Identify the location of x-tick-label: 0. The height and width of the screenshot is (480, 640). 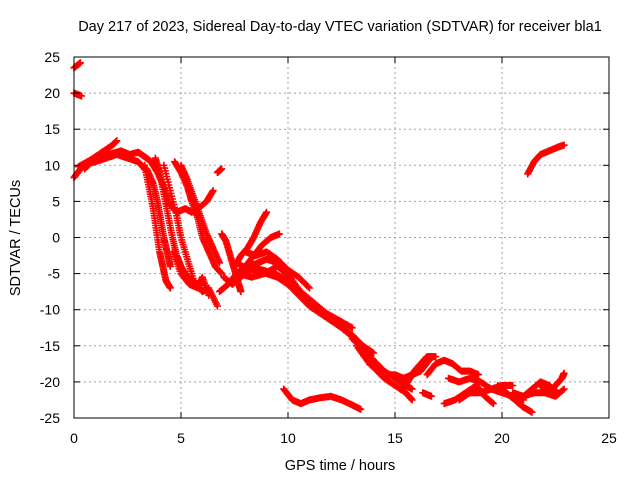
(74, 438).